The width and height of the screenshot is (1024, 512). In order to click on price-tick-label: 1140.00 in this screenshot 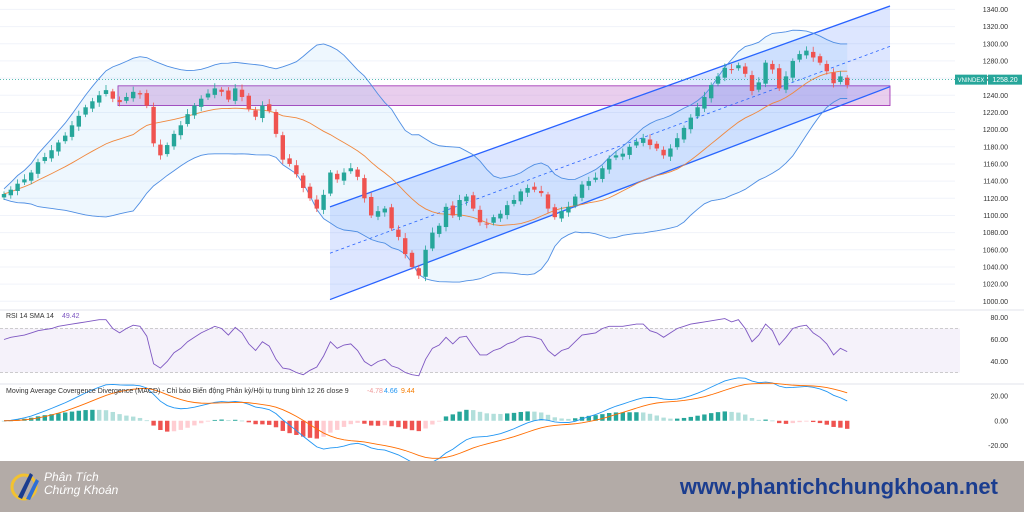, I will do `click(995, 182)`.